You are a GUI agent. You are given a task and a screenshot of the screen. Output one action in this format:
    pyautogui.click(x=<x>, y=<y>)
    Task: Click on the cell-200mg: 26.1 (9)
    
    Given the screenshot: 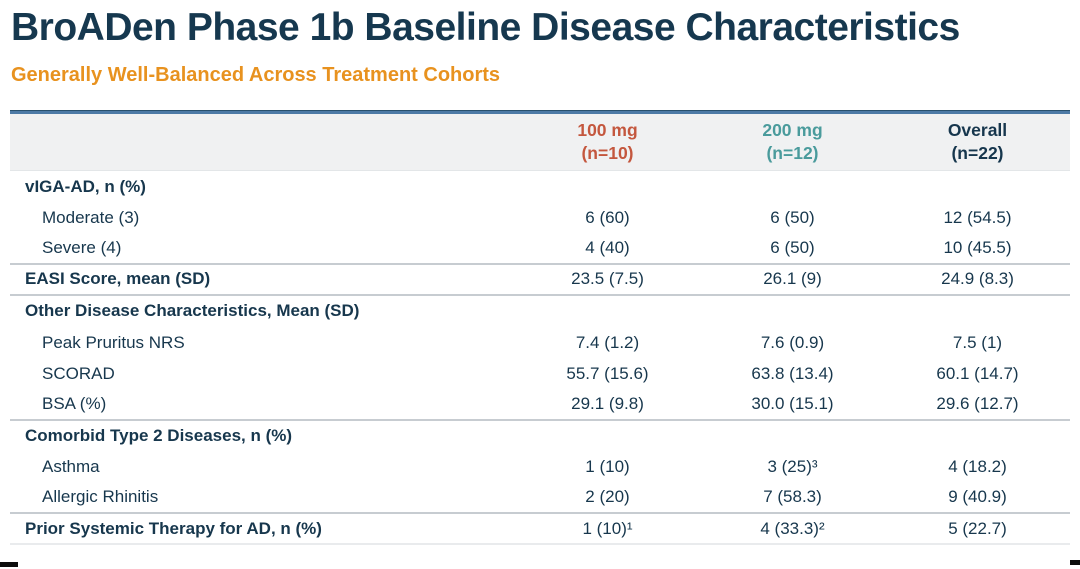 What is the action you would take?
    pyautogui.click(x=792, y=279)
    